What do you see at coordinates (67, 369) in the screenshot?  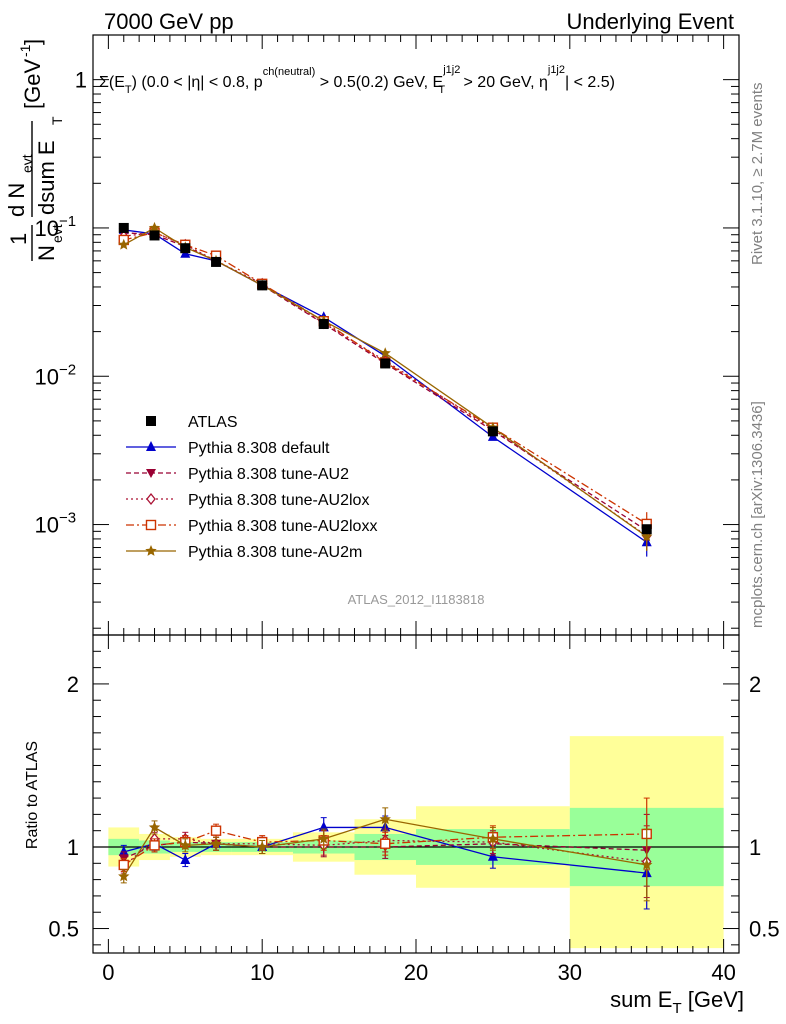 I see `y-tick-exponent: −2` at bounding box center [67, 369].